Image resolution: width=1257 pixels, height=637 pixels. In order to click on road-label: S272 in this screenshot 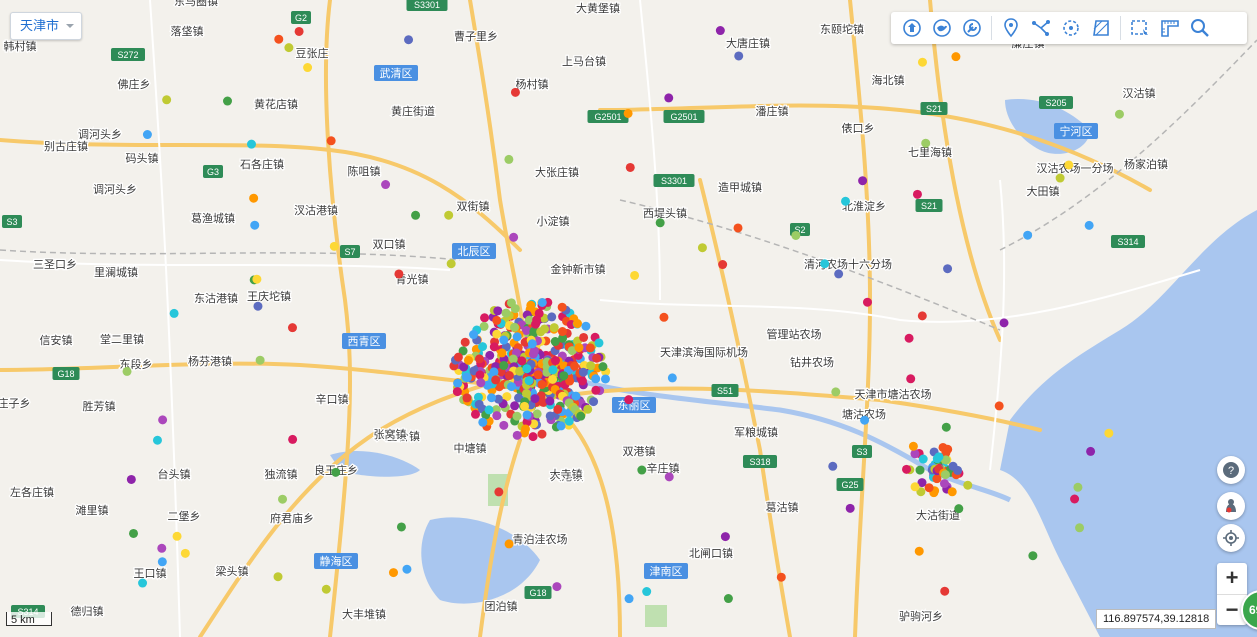, I will do `click(128, 54)`.